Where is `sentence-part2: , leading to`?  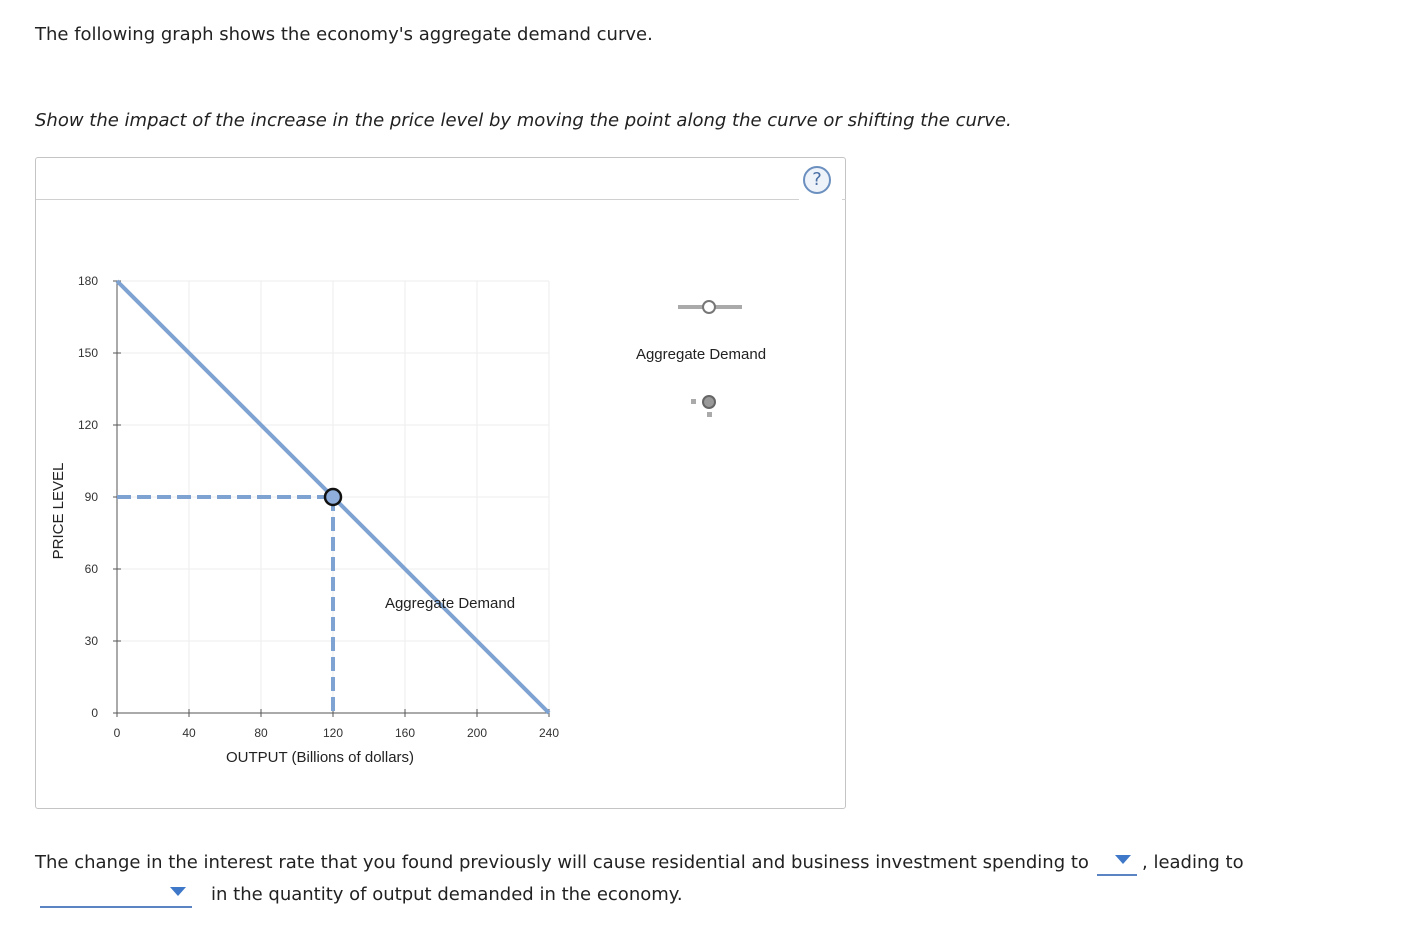 sentence-part2: , leading to is located at coordinates (1193, 862).